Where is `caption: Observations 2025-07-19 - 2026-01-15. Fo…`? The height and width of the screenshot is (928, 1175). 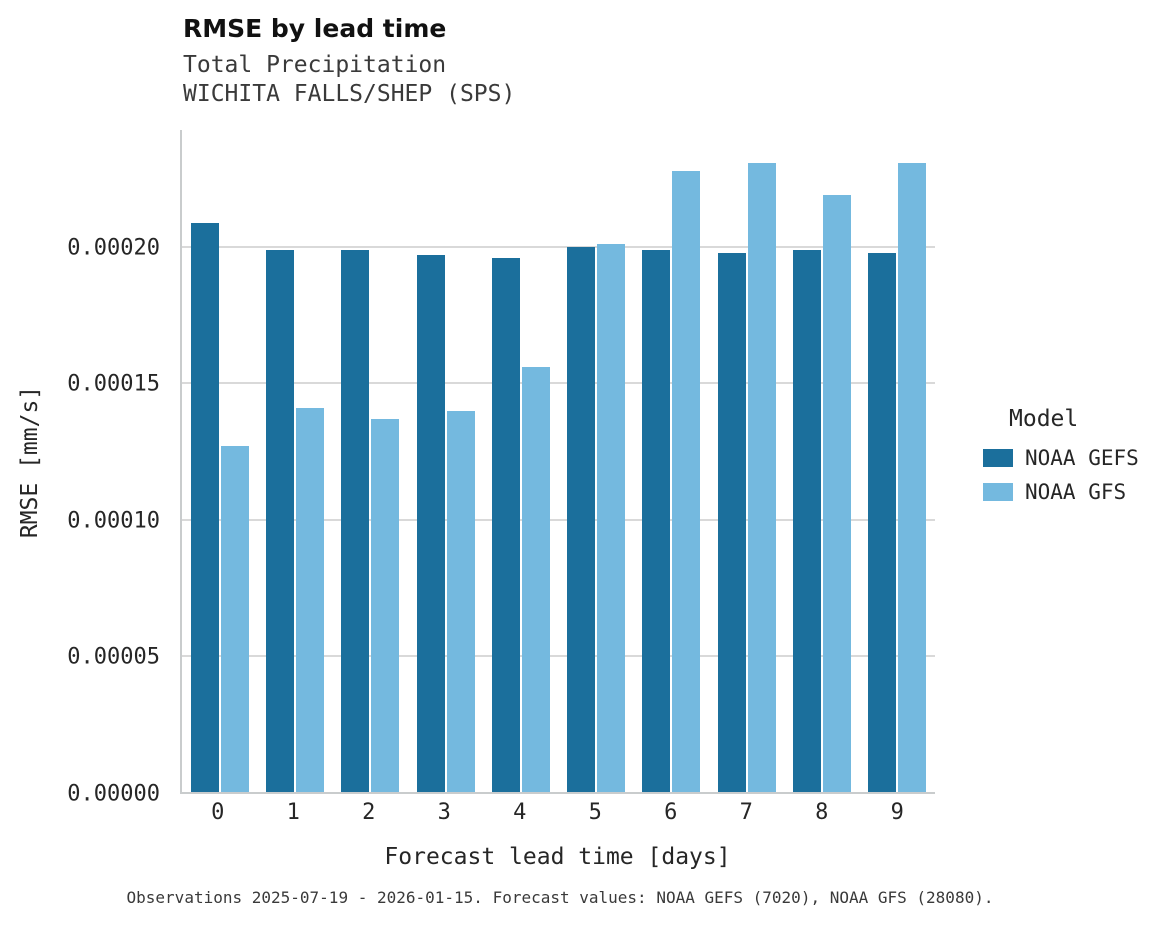
caption: Observations 2025-07-19 - 2026-01-15. Fo… is located at coordinates (560, 897).